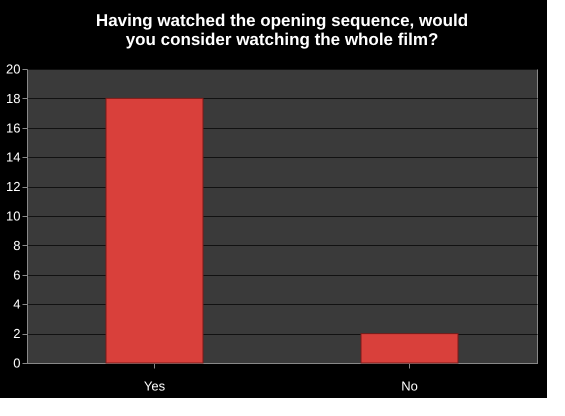 This screenshot has width=565, height=416. What do you see at coordinates (13, 157) in the screenshot?
I see `y-tick-label: 14` at bounding box center [13, 157].